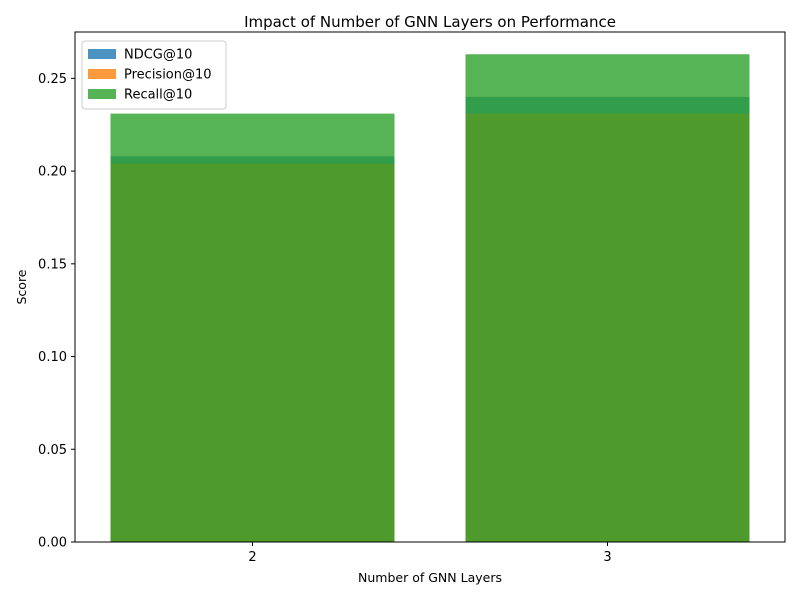 The width and height of the screenshot is (800, 600). What do you see at coordinates (52, 264) in the screenshot?
I see `y-tick-label: 0.15` at bounding box center [52, 264].